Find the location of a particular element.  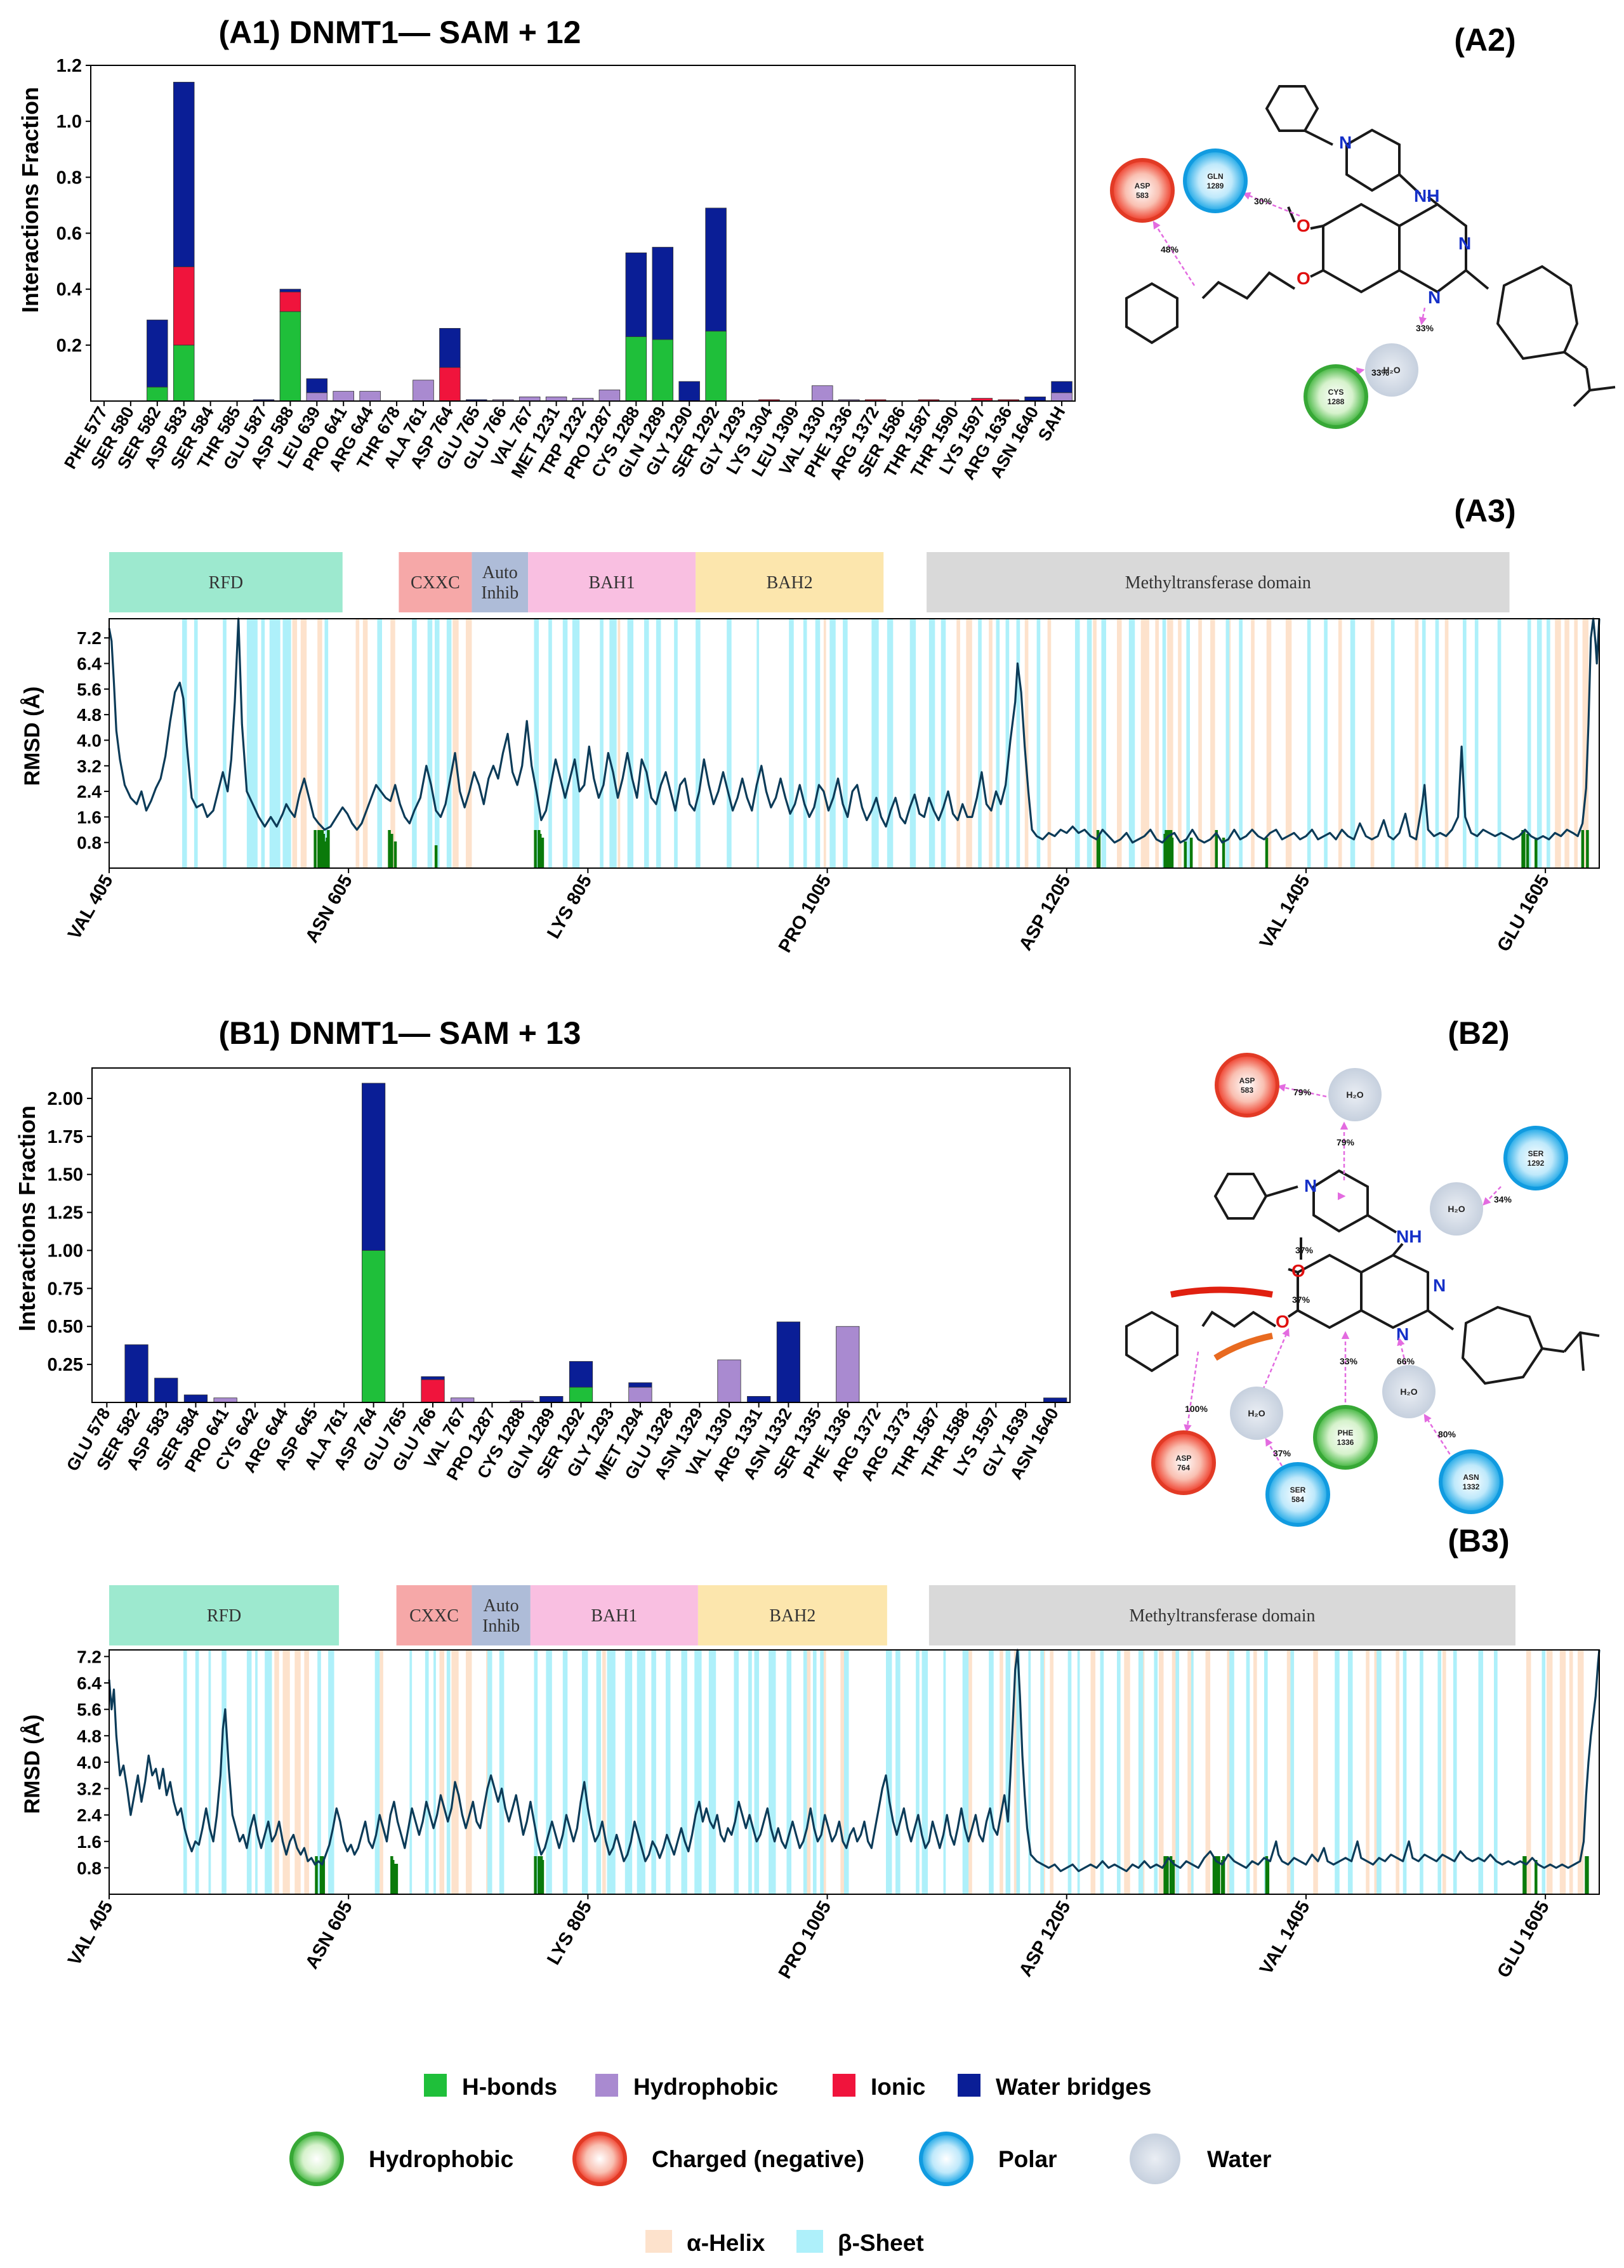

b3-domain-auto is located at coordinates (502, 1615).